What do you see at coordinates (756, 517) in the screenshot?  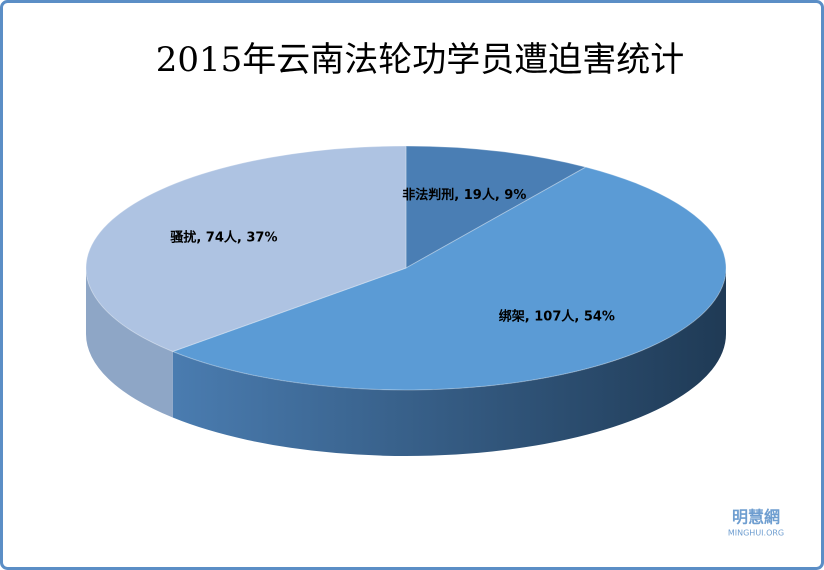 I see `watermark-name: 明慧網` at bounding box center [756, 517].